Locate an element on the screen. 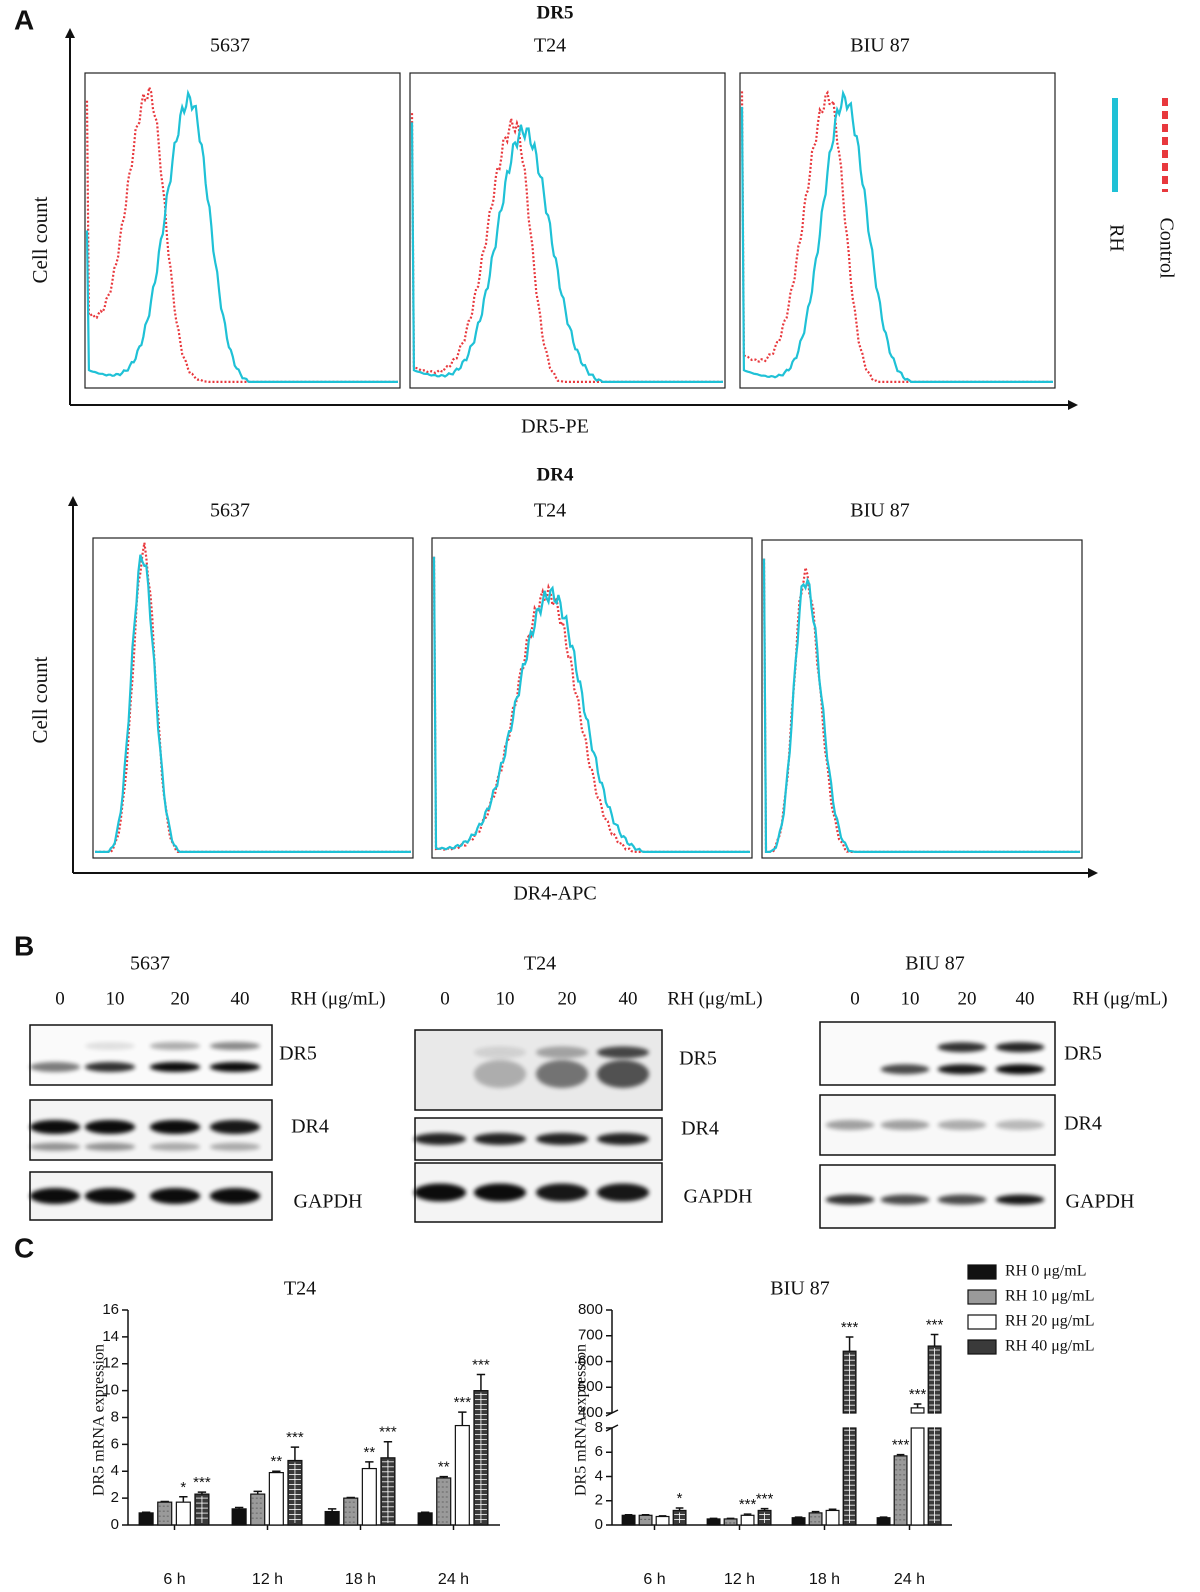  legend-label: Control is located at coordinates (1166, 248).